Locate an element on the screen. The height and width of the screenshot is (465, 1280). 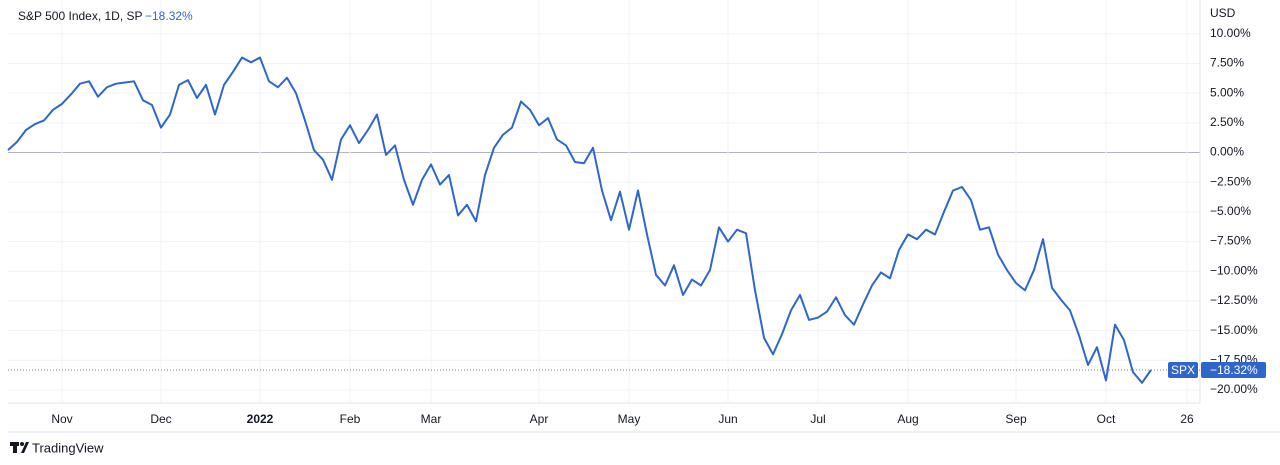
symbol-tag is located at coordinates (1183, 370).